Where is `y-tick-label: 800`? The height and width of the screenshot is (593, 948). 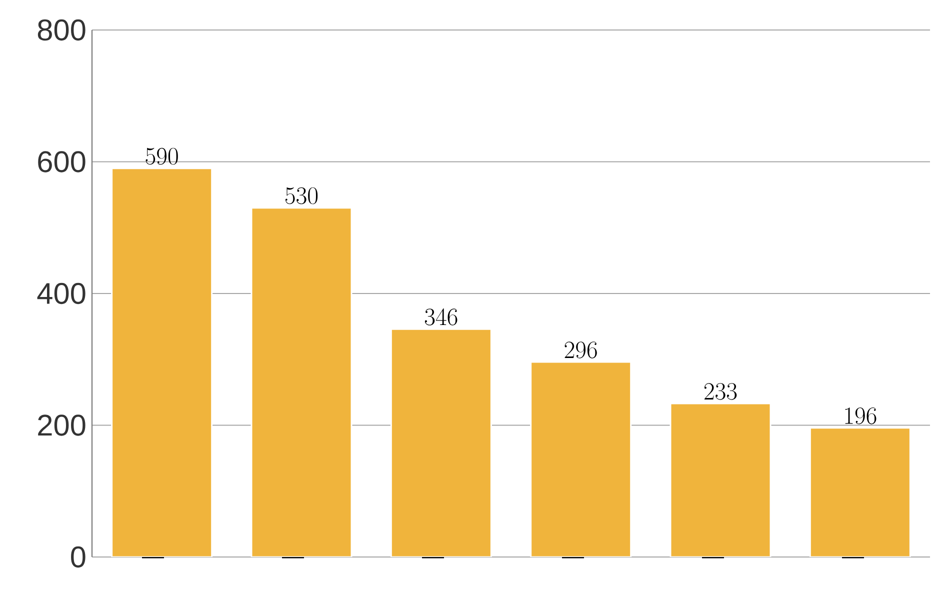 y-tick-label: 800 is located at coordinates (62, 30).